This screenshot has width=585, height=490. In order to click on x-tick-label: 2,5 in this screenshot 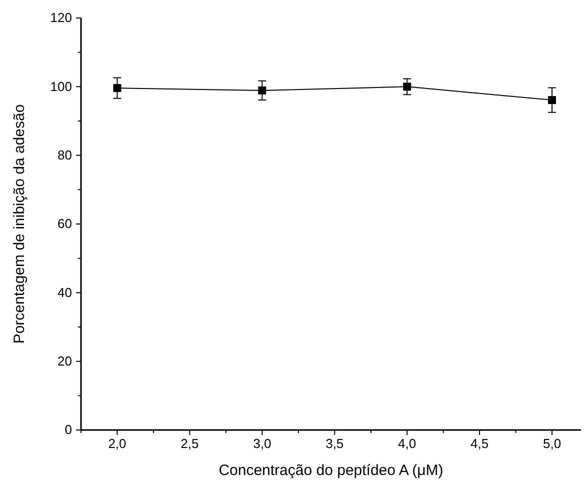, I will do `click(189, 444)`.